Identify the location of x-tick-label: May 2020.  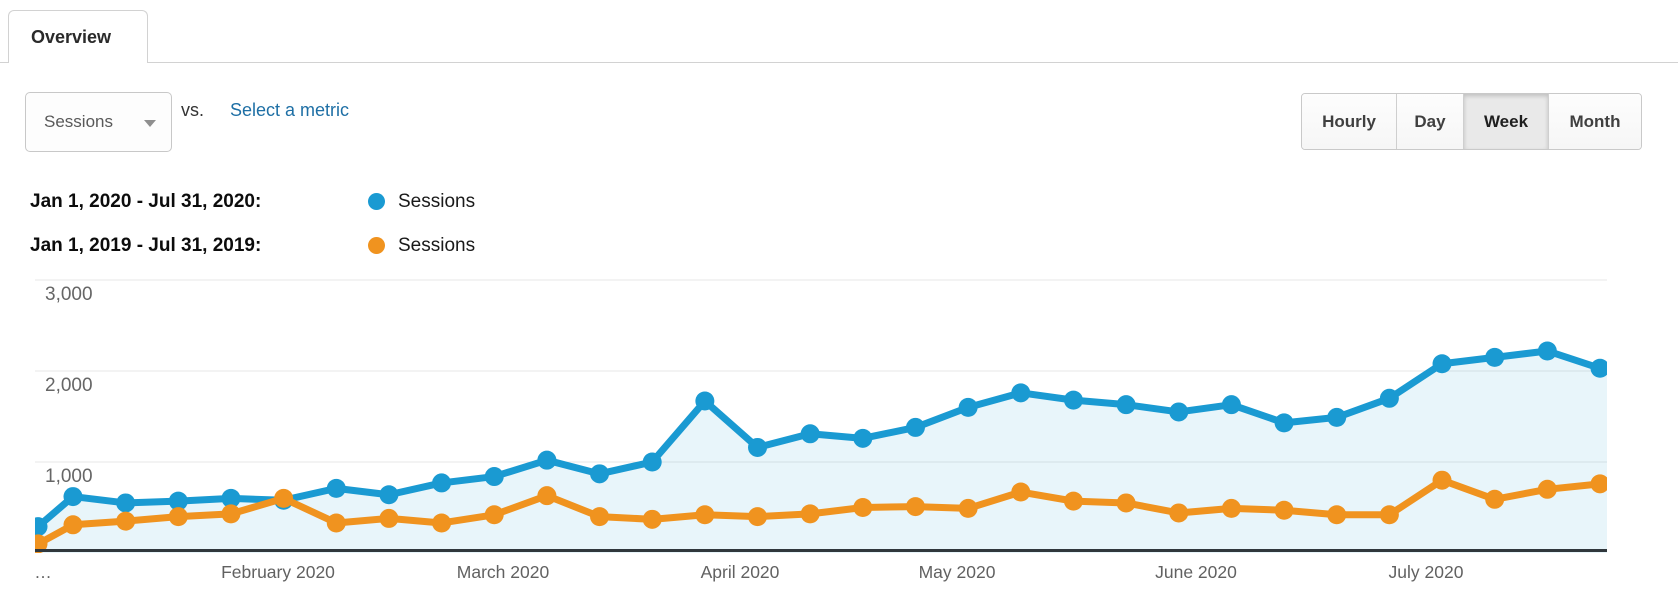
(957, 572).